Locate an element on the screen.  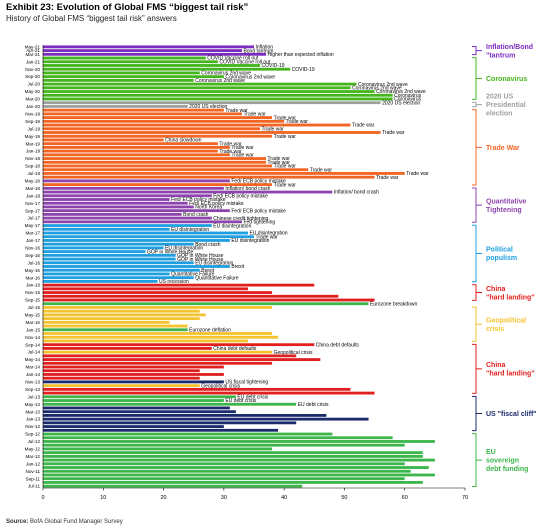
bar-label-Jan-20: 2020 US election is located at coordinates (208, 107).